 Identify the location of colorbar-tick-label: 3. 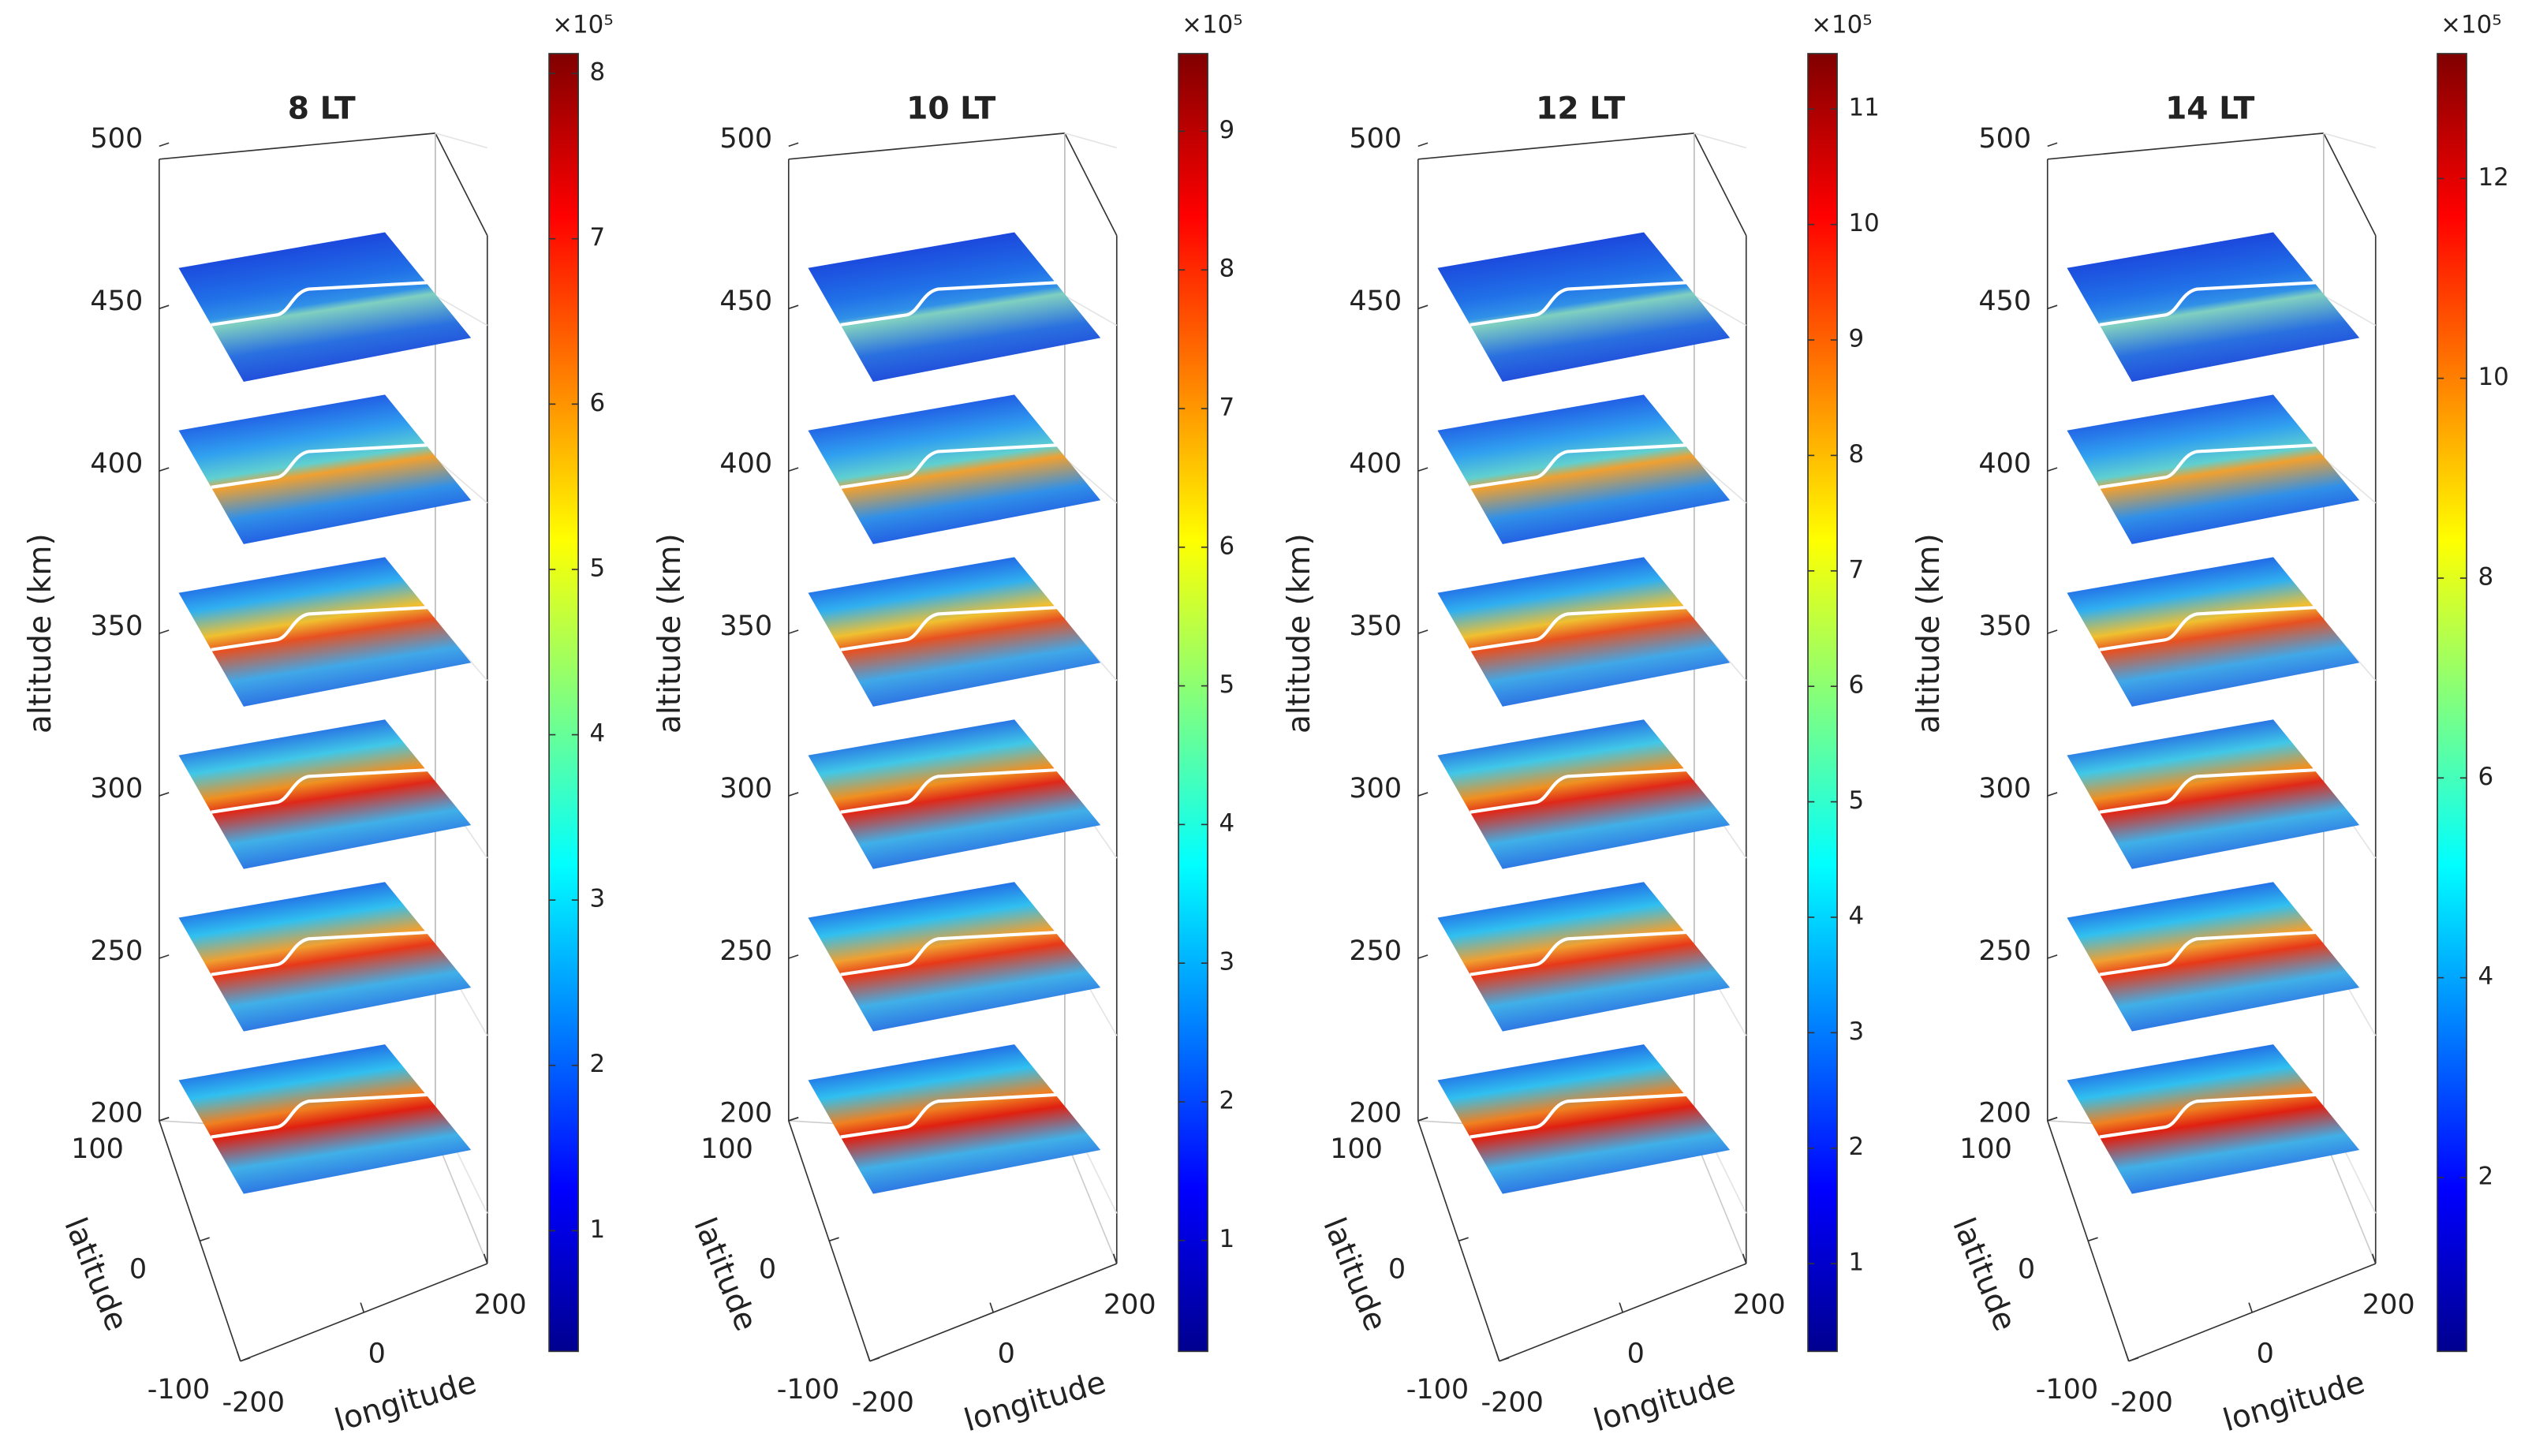
(1856, 1031).